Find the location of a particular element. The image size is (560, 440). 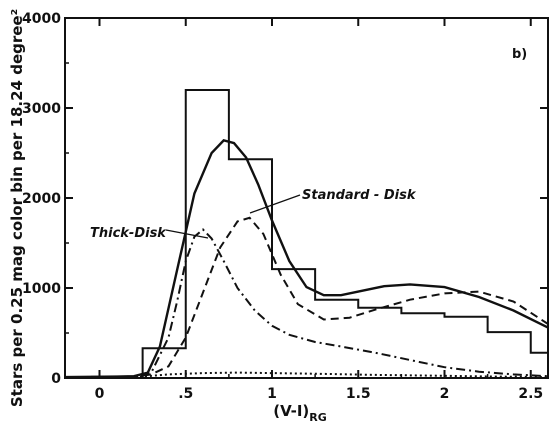

x-tick-label: .5 is located at coordinates (185, 394).